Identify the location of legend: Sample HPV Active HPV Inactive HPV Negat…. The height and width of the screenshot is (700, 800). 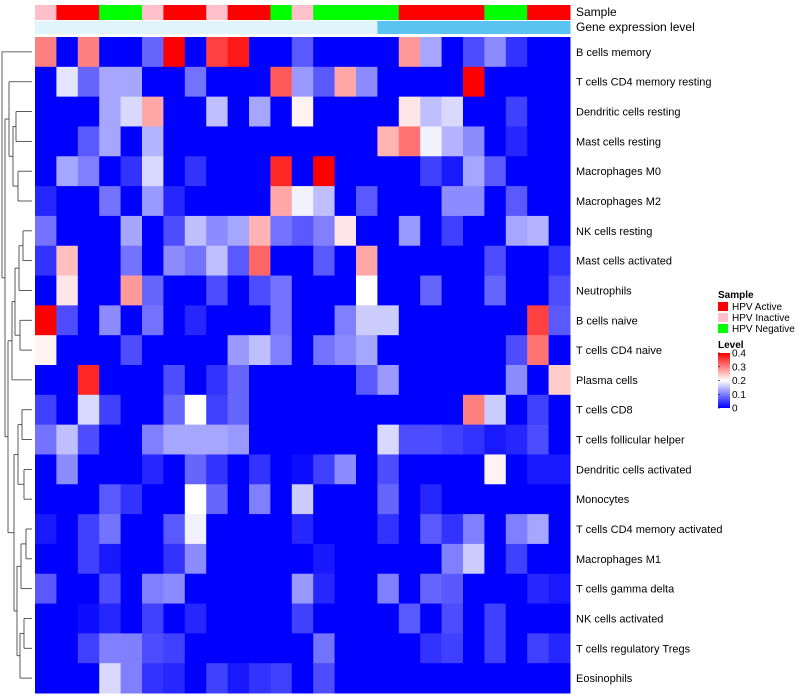
(756, 352).